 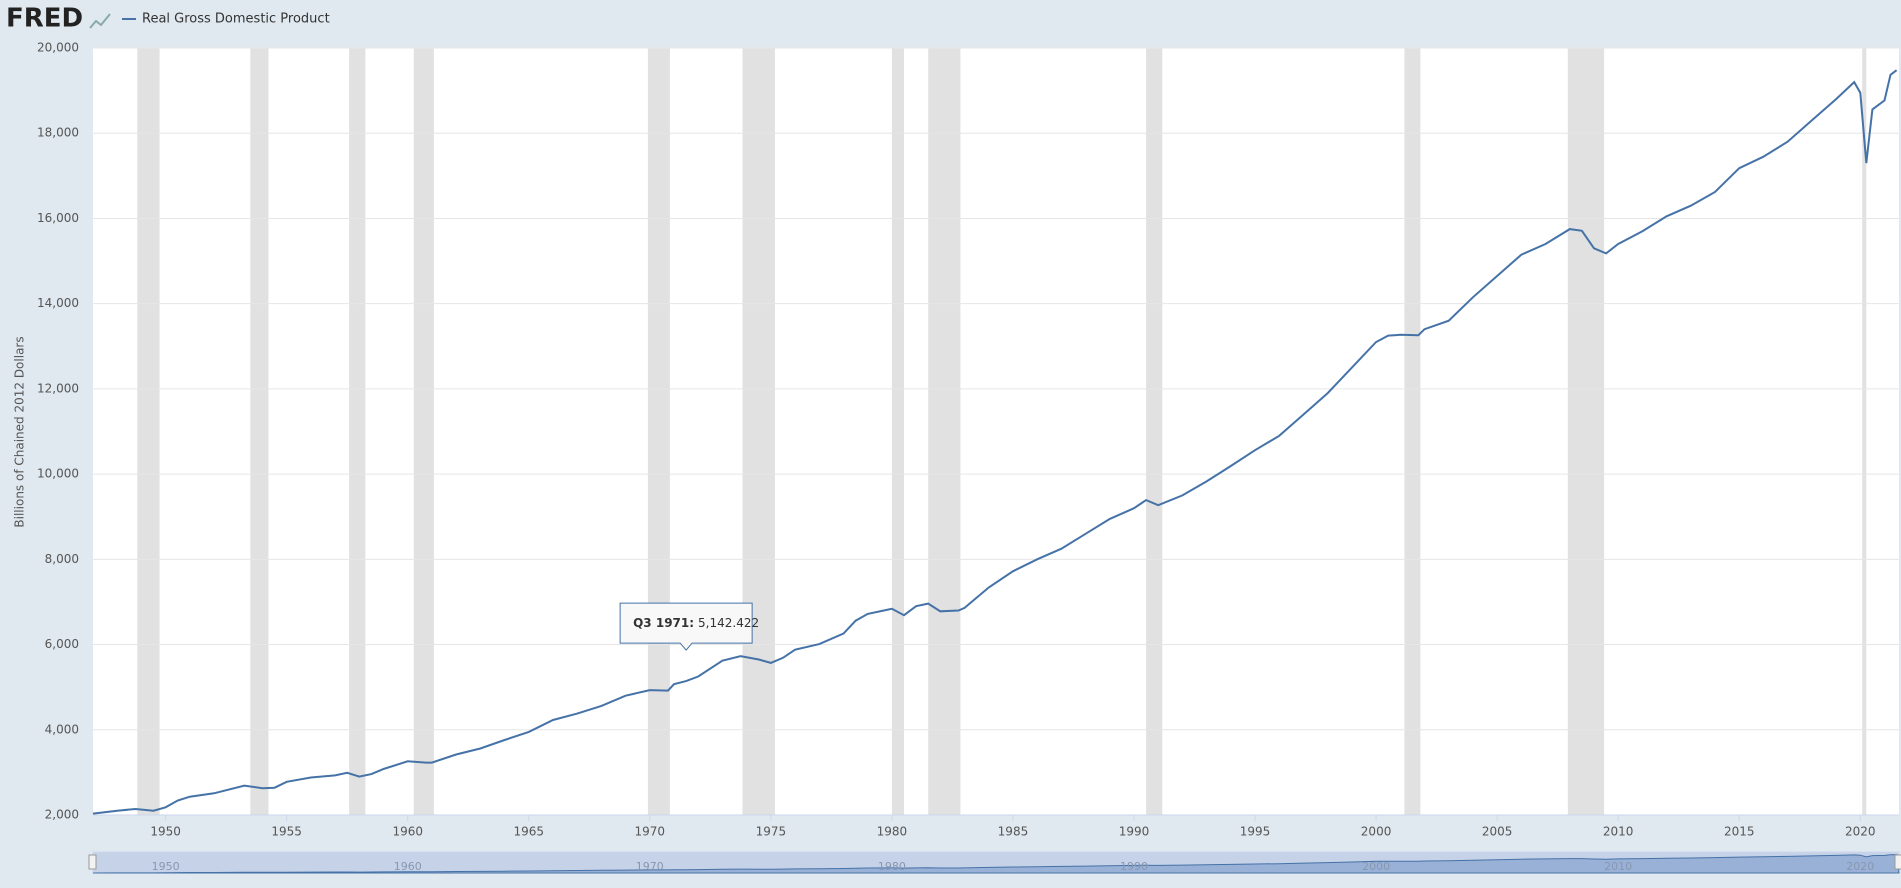 I want to click on x-tick-label: 1965, so click(x=528, y=832).